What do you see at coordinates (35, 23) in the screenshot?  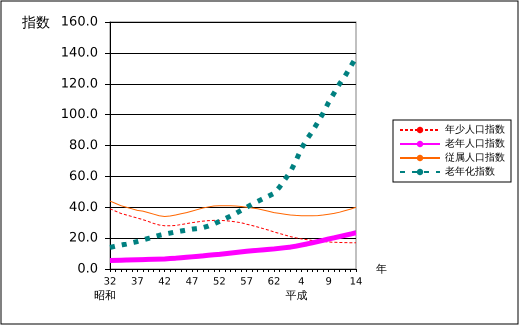 I see `y-axis-title: 指数` at bounding box center [35, 23].